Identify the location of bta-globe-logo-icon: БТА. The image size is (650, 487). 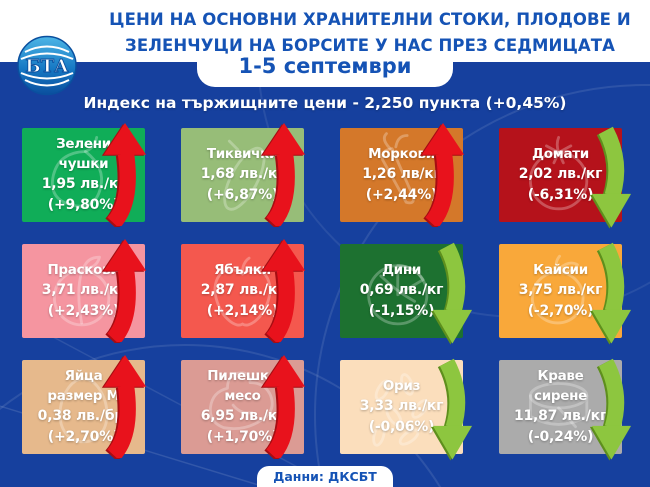
(47, 65).